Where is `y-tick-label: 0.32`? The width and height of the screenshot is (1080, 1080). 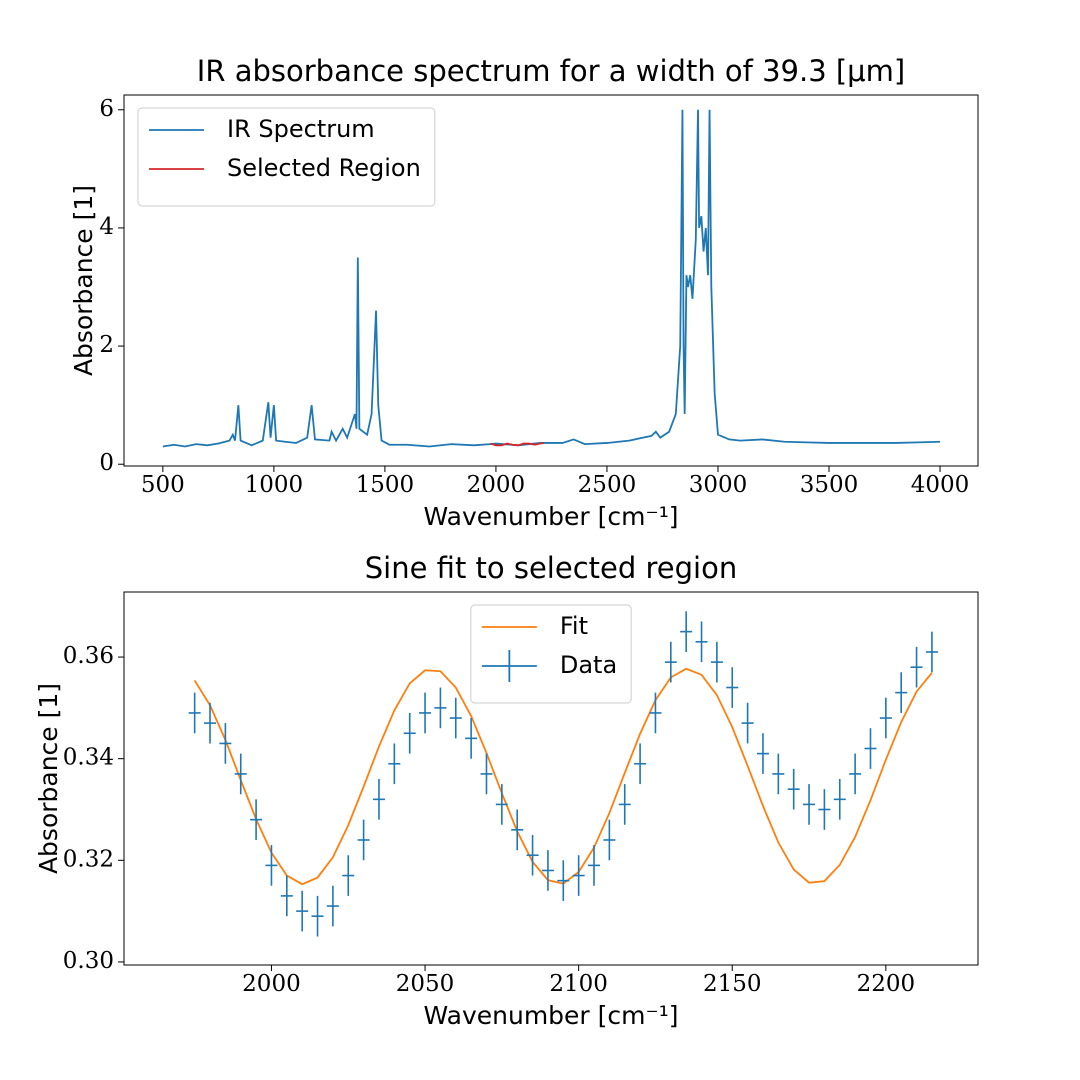 y-tick-label: 0.32 is located at coordinates (88, 859).